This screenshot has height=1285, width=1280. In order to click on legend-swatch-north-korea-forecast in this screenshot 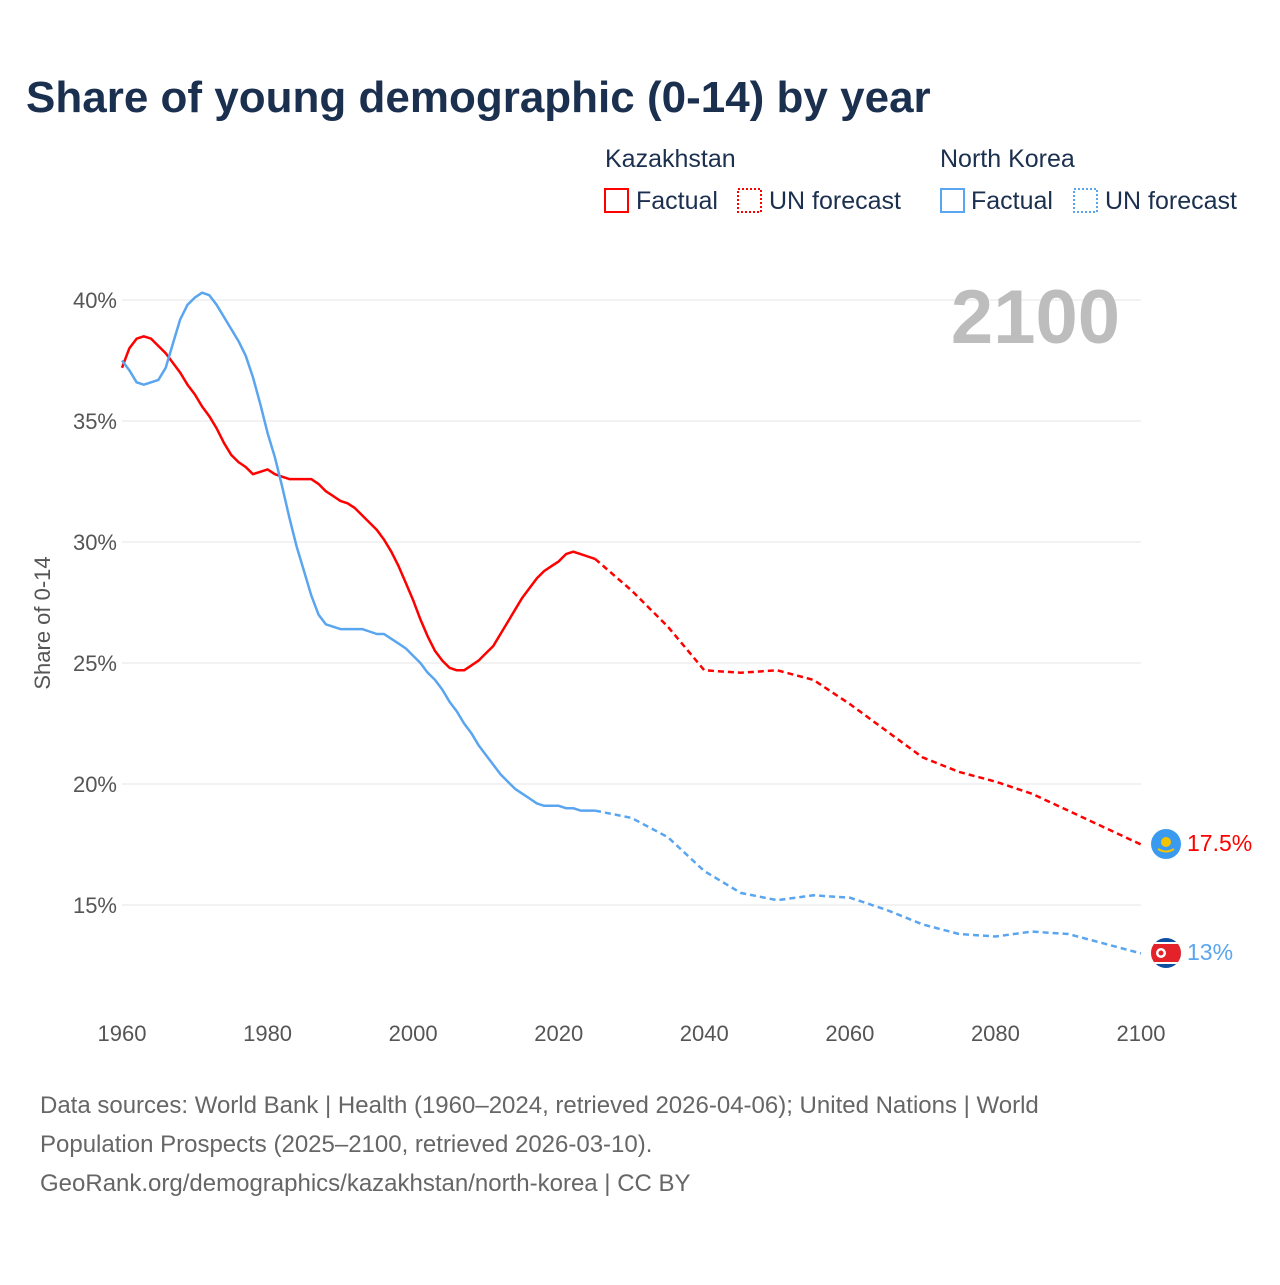, I will do `click(1085, 200)`.